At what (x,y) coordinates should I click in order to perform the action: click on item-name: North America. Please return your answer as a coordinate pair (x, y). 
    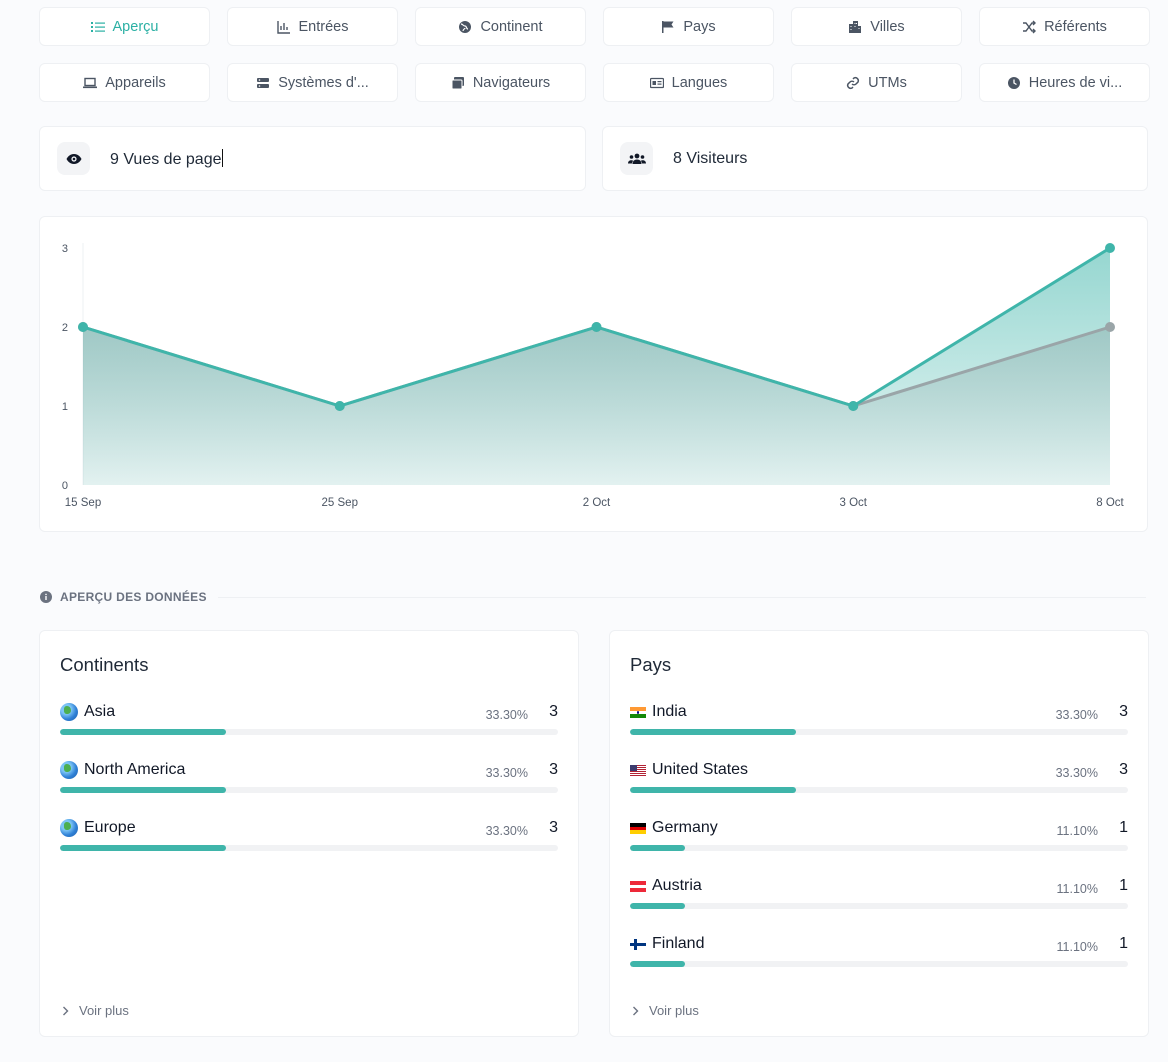
    Looking at the image, I should click on (122, 770).